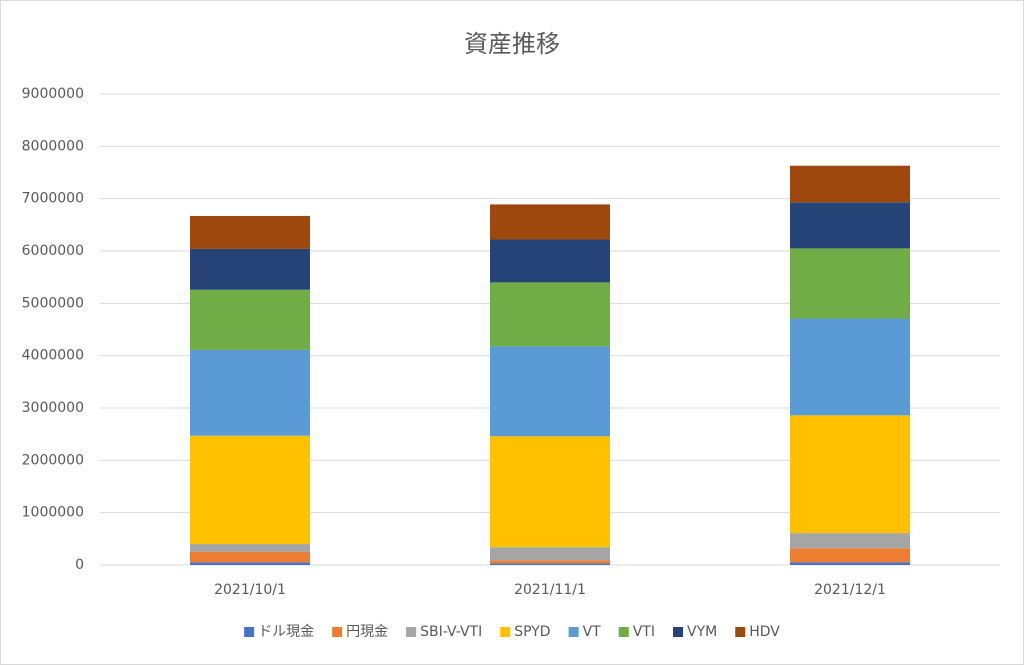  Describe the element at coordinates (53, 199) in the screenshot. I see `y-tick-label: 7000000` at that location.